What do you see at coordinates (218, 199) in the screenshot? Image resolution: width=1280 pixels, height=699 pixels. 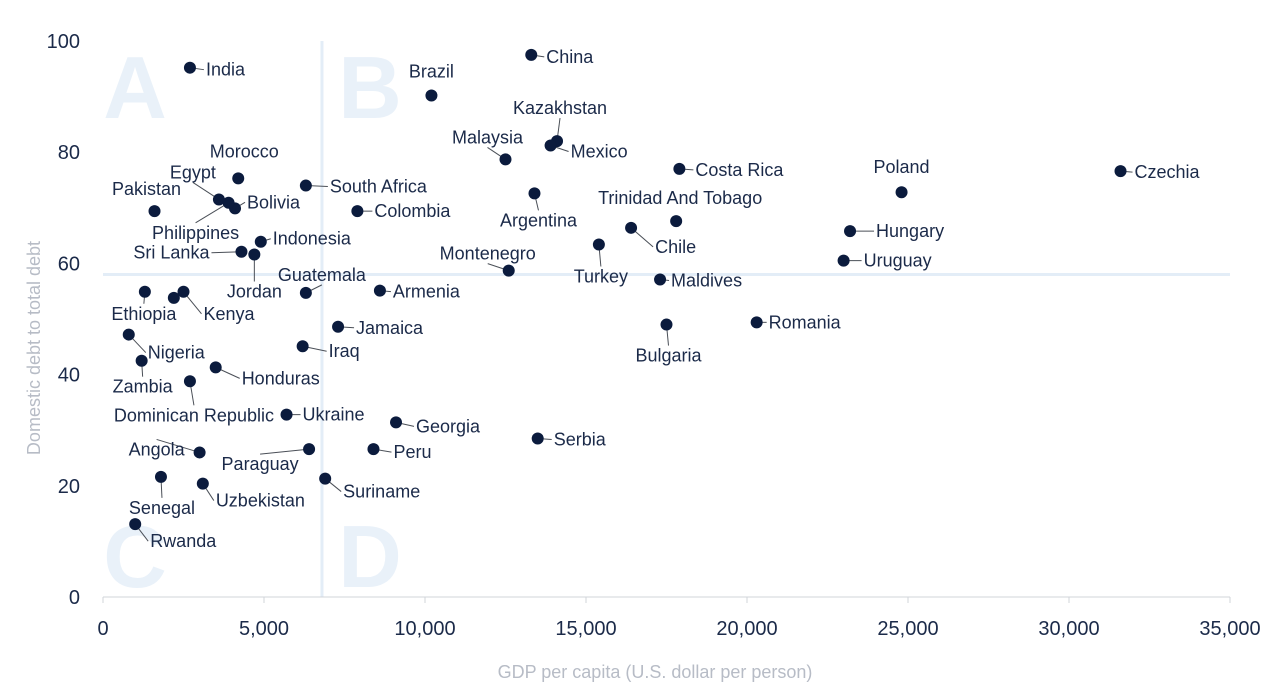 I see `data-point-egypt` at bounding box center [218, 199].